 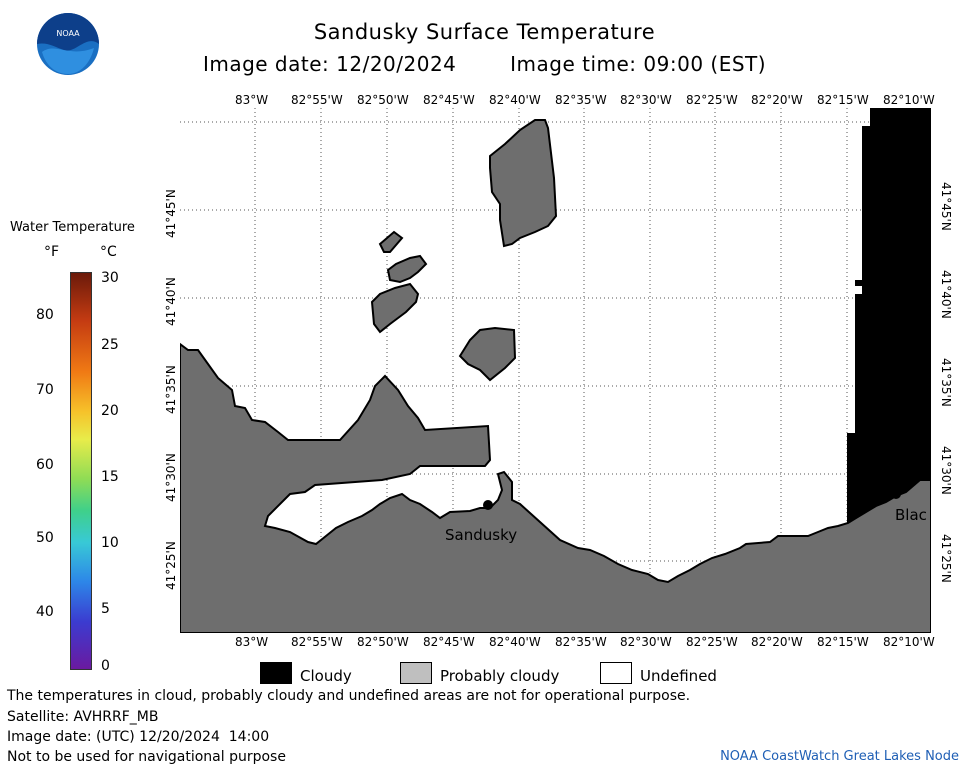 I want to click on lon-label-bottom: 82°45'W, so click(x=449, y=642).